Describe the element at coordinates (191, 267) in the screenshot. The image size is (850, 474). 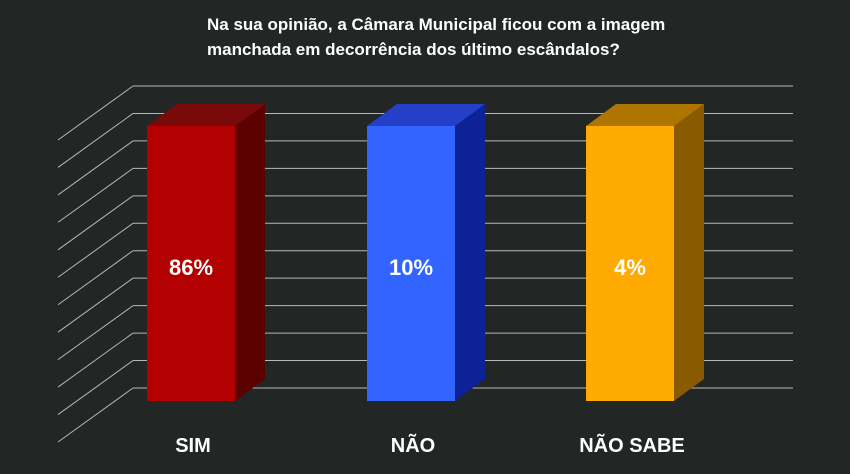
I see `data-label: 86%` at that location.